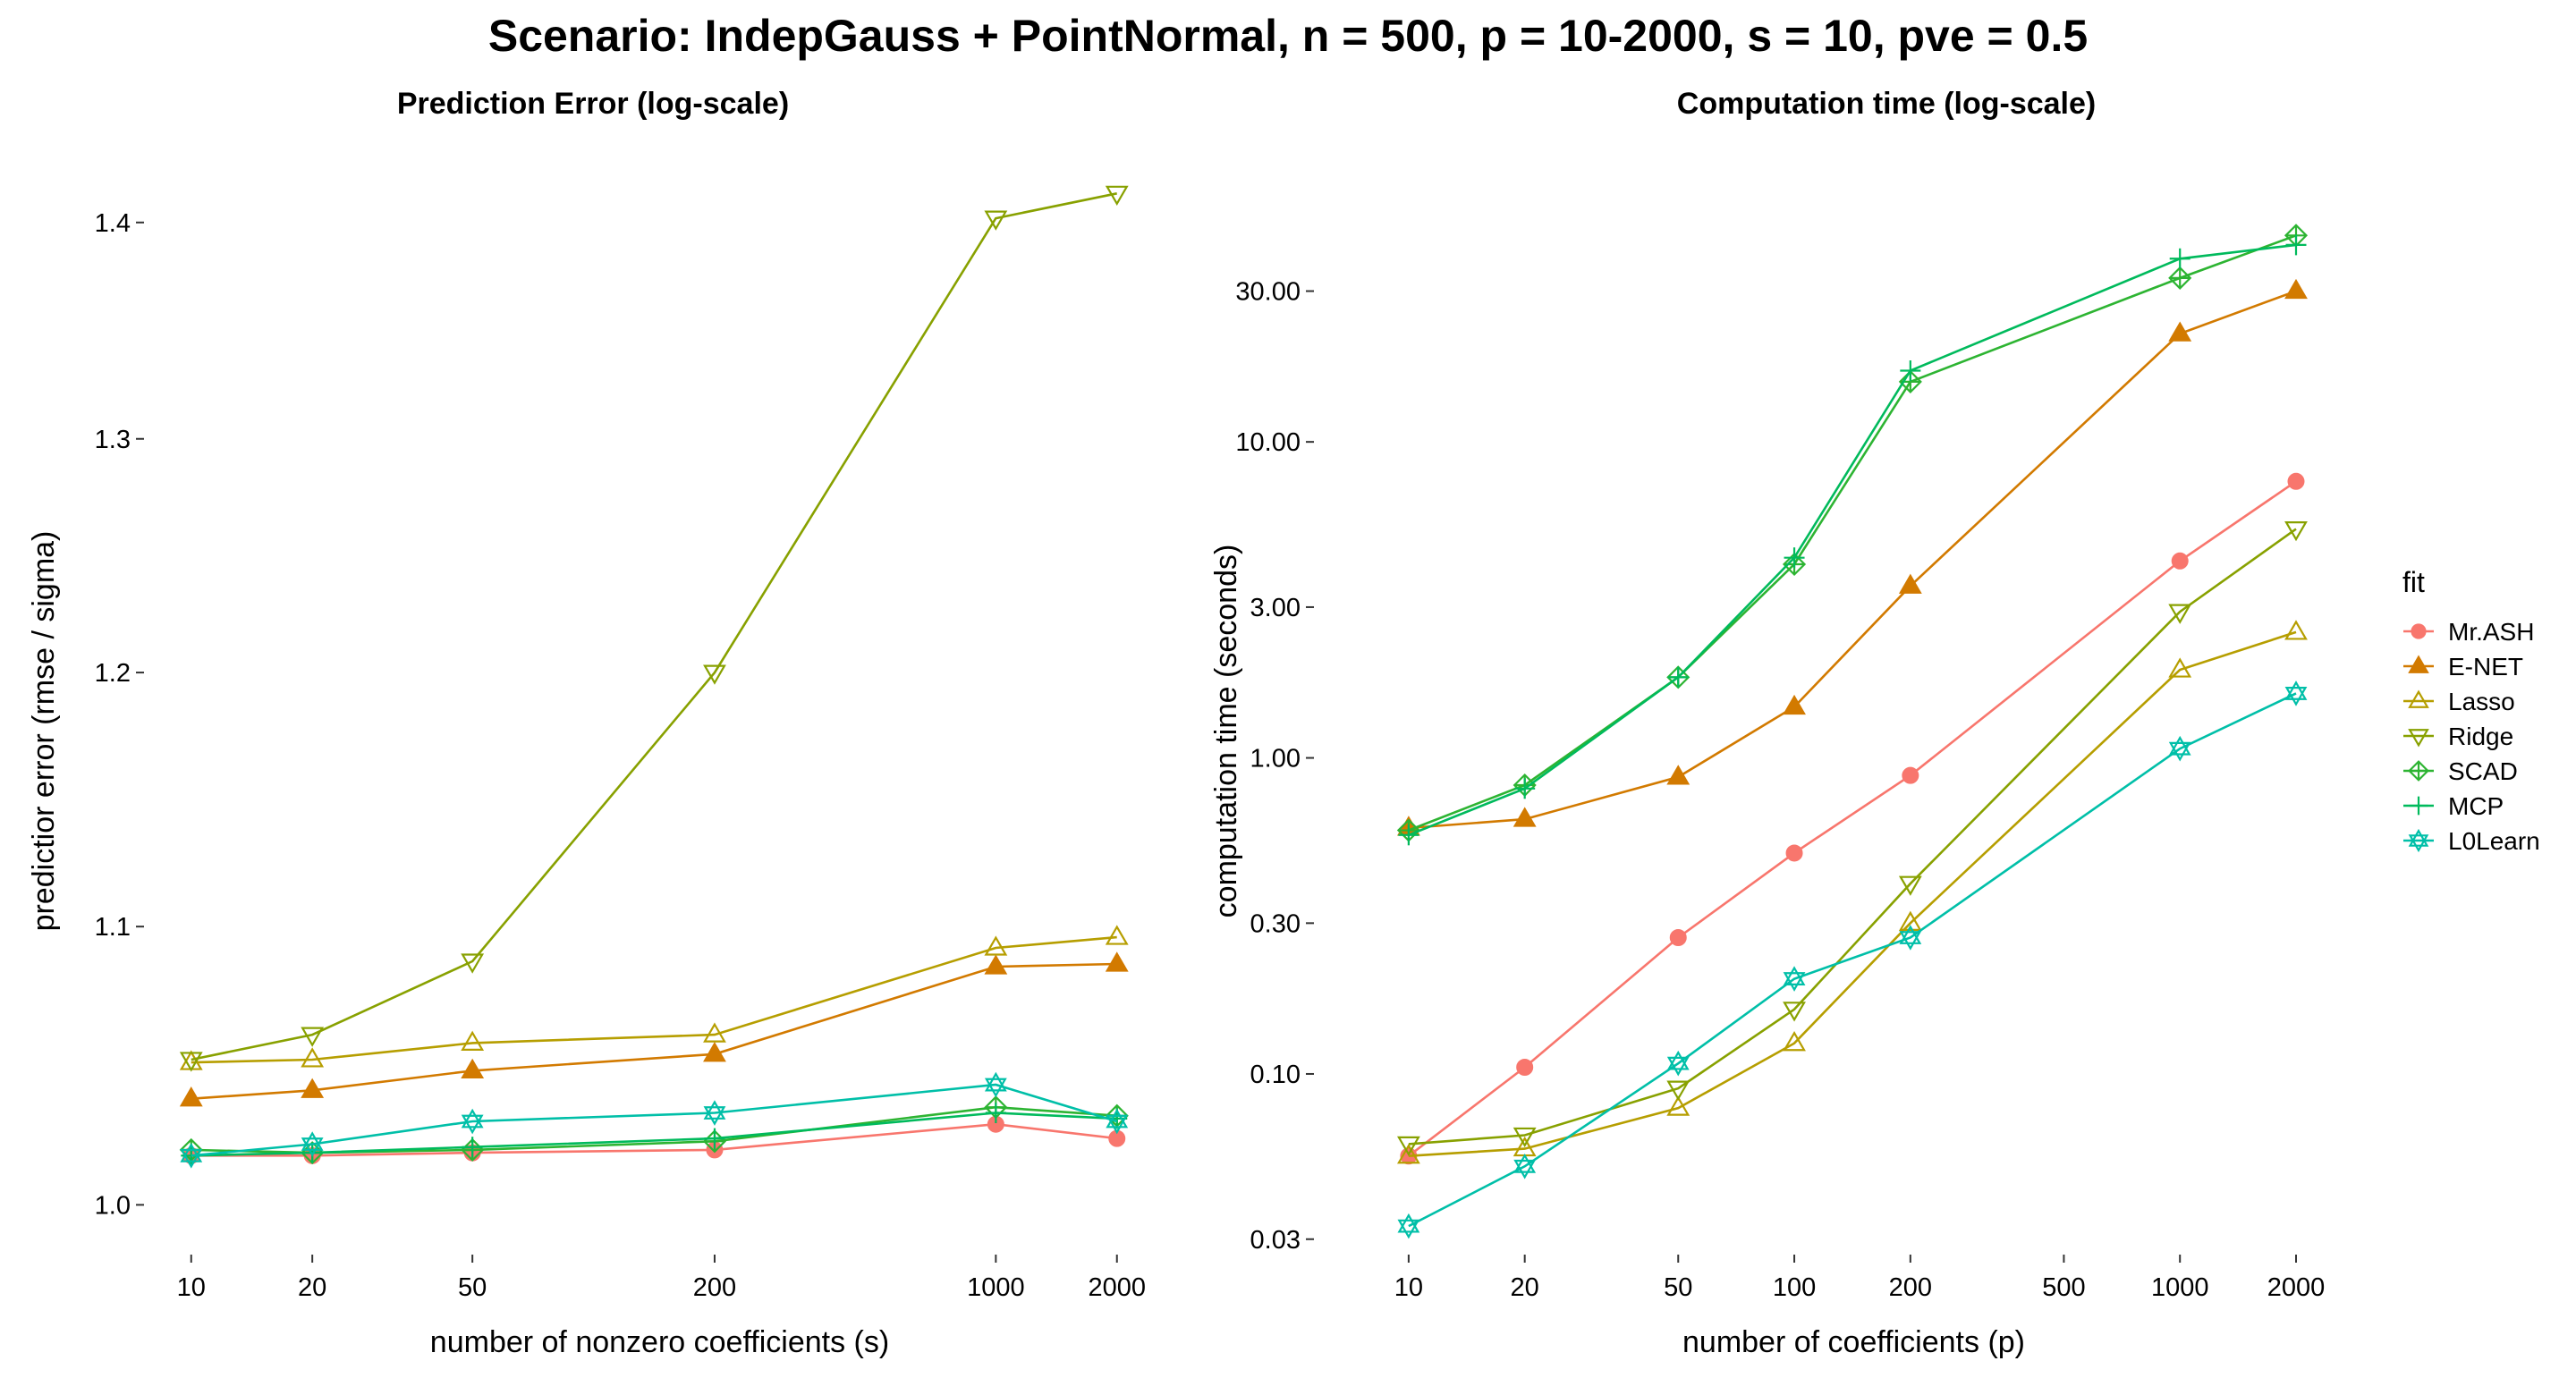 This screenshot has width=2576, height=1378. Describe the element at coordinates (1268, 292) in the screenshot. I see `y-tick-label: 30.00` at that location.